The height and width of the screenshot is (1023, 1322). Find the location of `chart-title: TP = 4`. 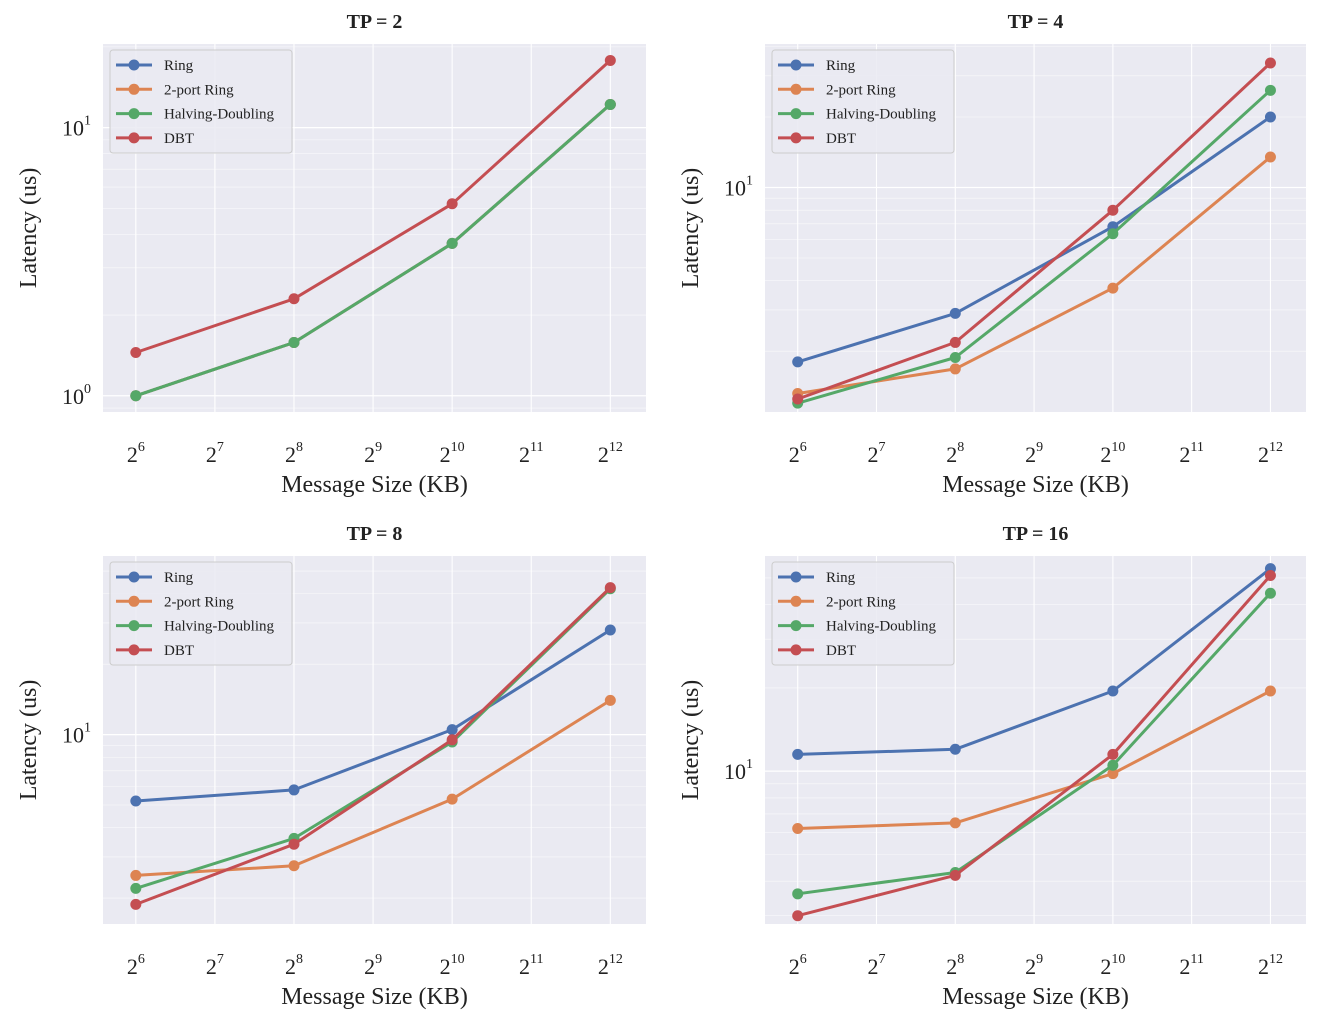

chart-title: TP = 4 is located at coordinates (1036, 22).